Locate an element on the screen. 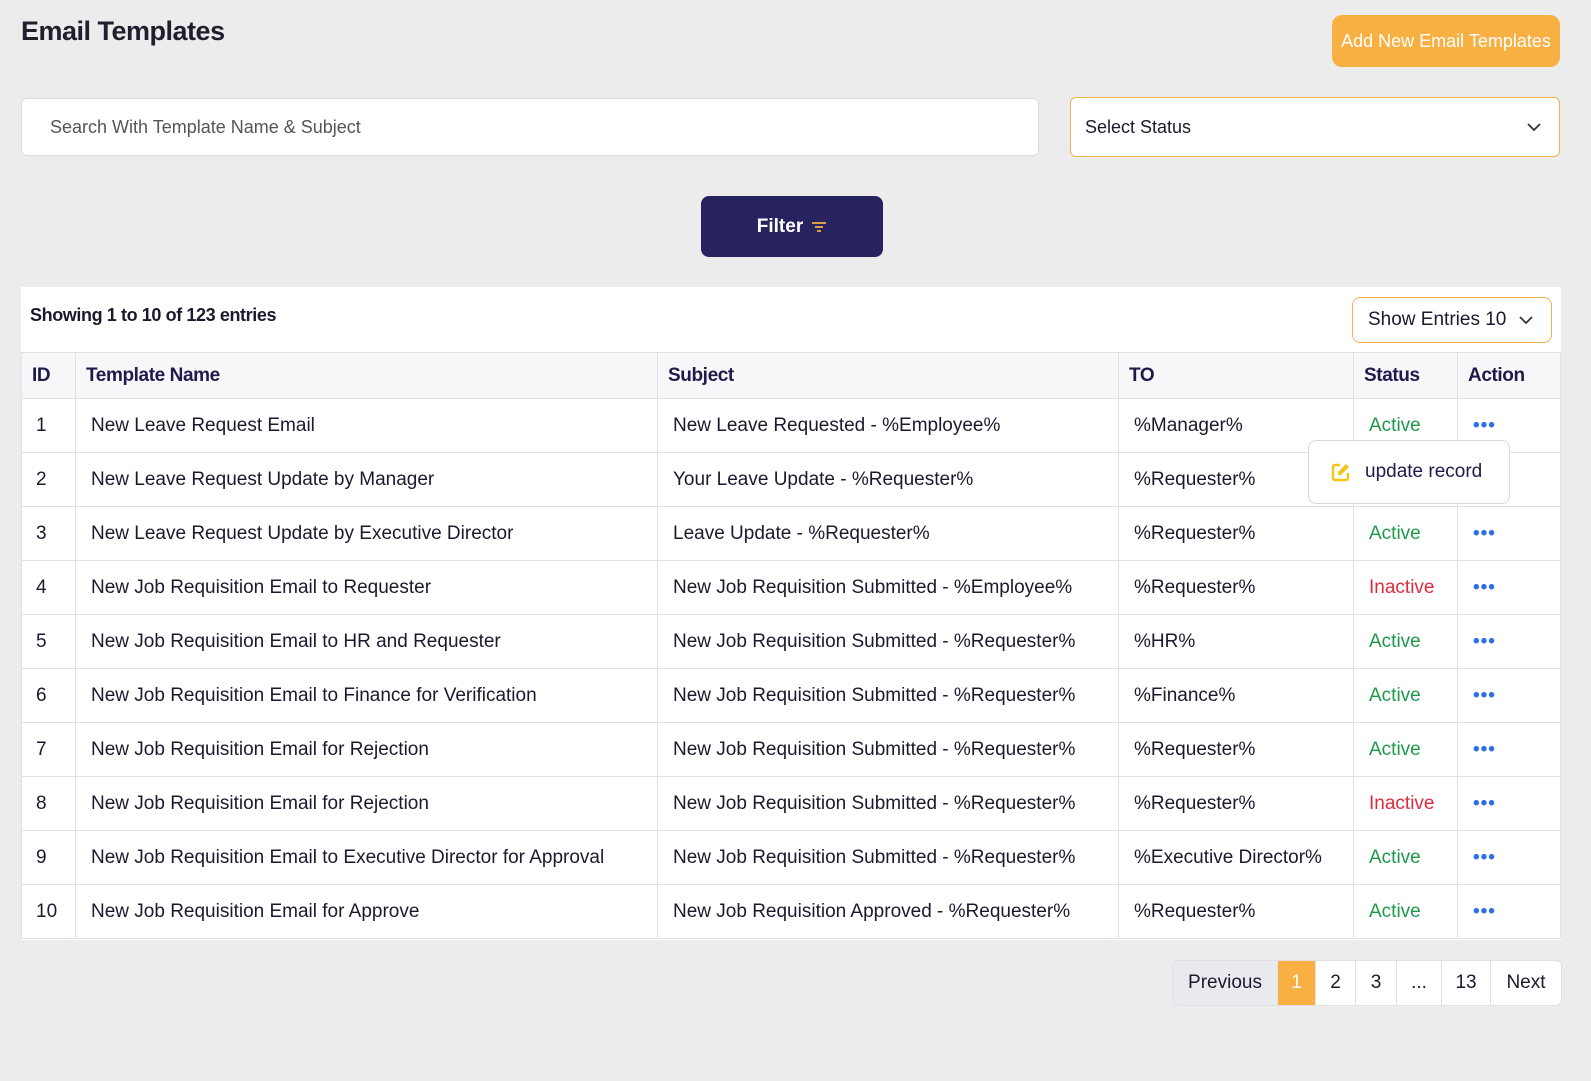 This screenshot has height=1081, width=1591. edit-icon is located at coordinates (1340, 472).